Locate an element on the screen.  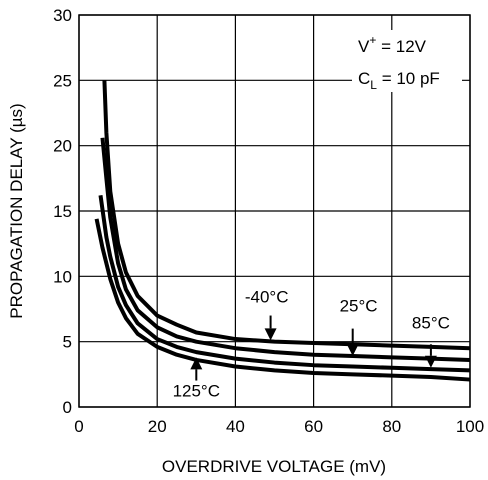
y-tick-label: 30 is located at coordinates (62, 15).